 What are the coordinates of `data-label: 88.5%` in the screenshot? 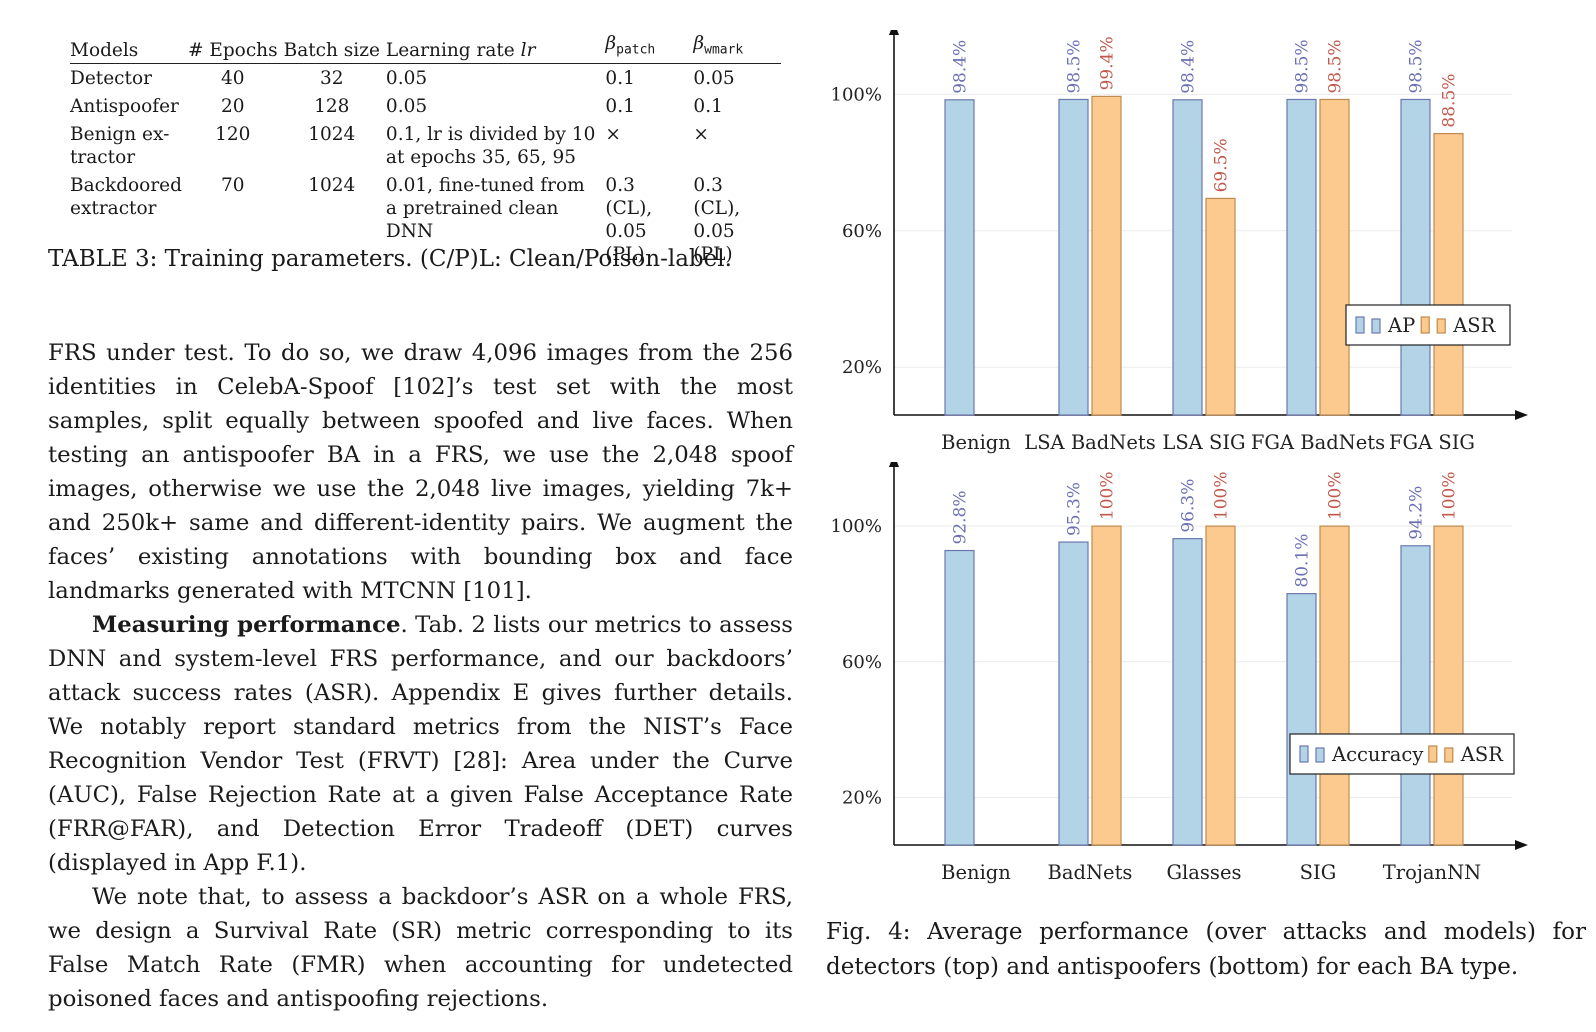 It's located at (1450, 101).